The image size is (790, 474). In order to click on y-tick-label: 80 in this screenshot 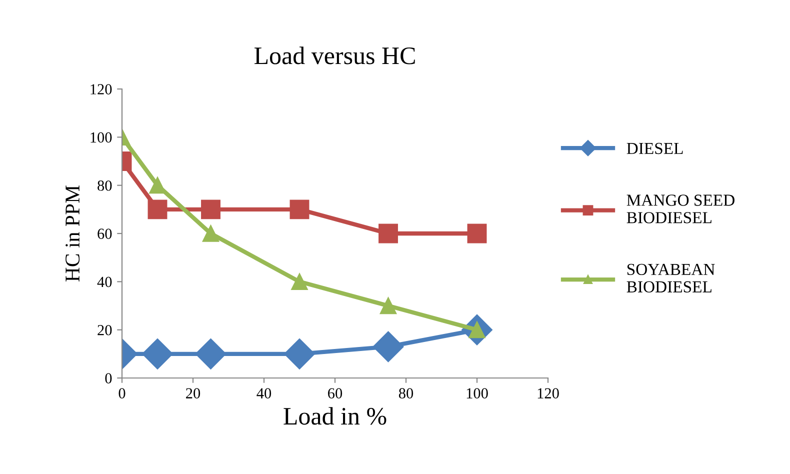, I will do `click(105, 185)`.